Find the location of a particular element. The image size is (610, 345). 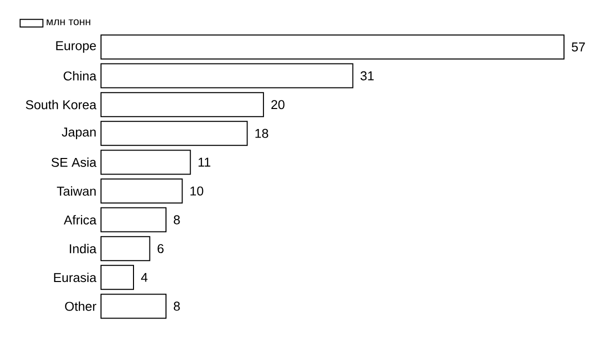

data-label: 31 is located at coordinates (367, 75).